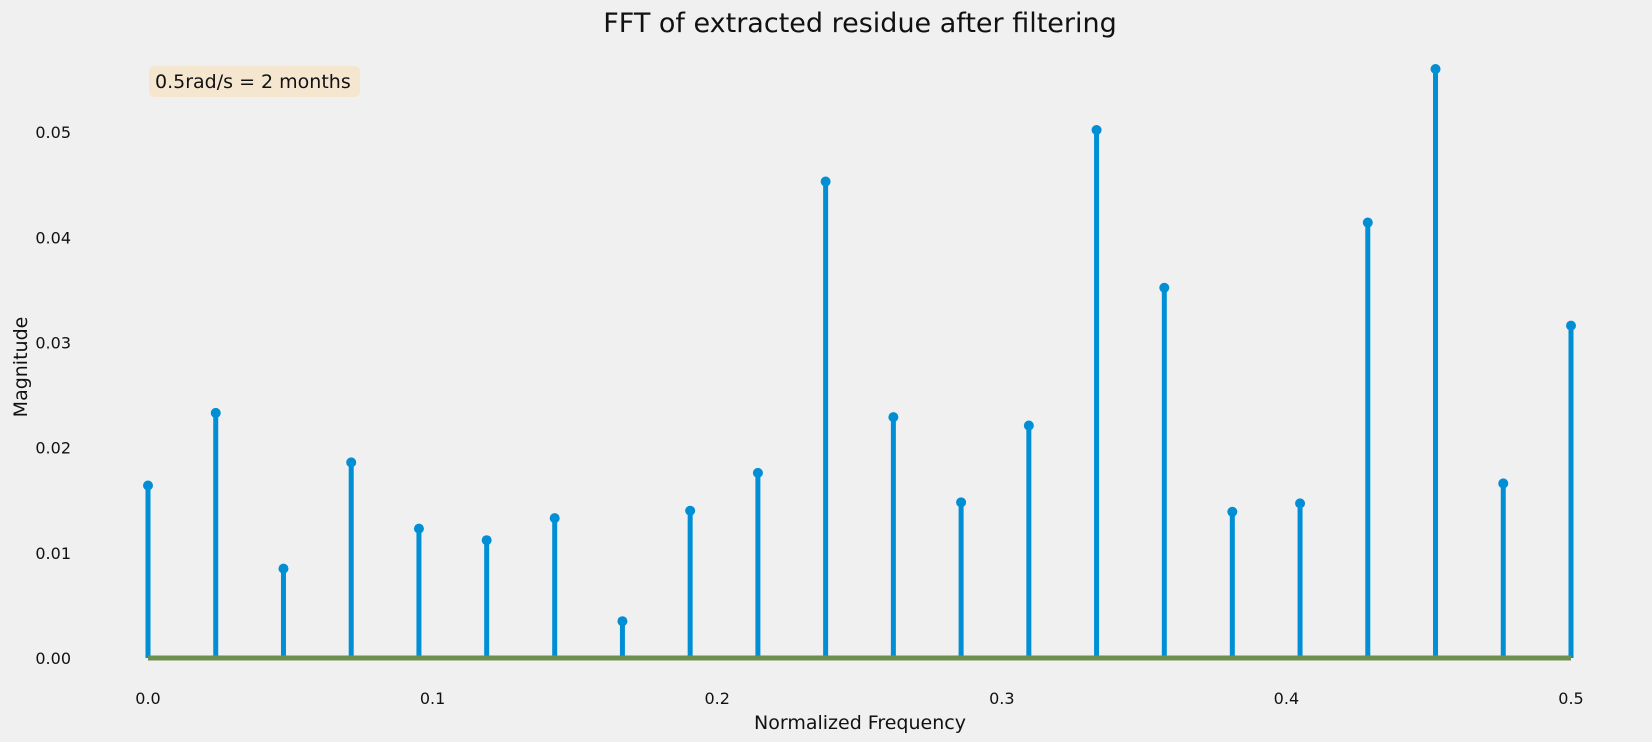  Describe the element at coordinates (53, 237) in the screenshot. I see `y-tick-label: 0.04` at that location.